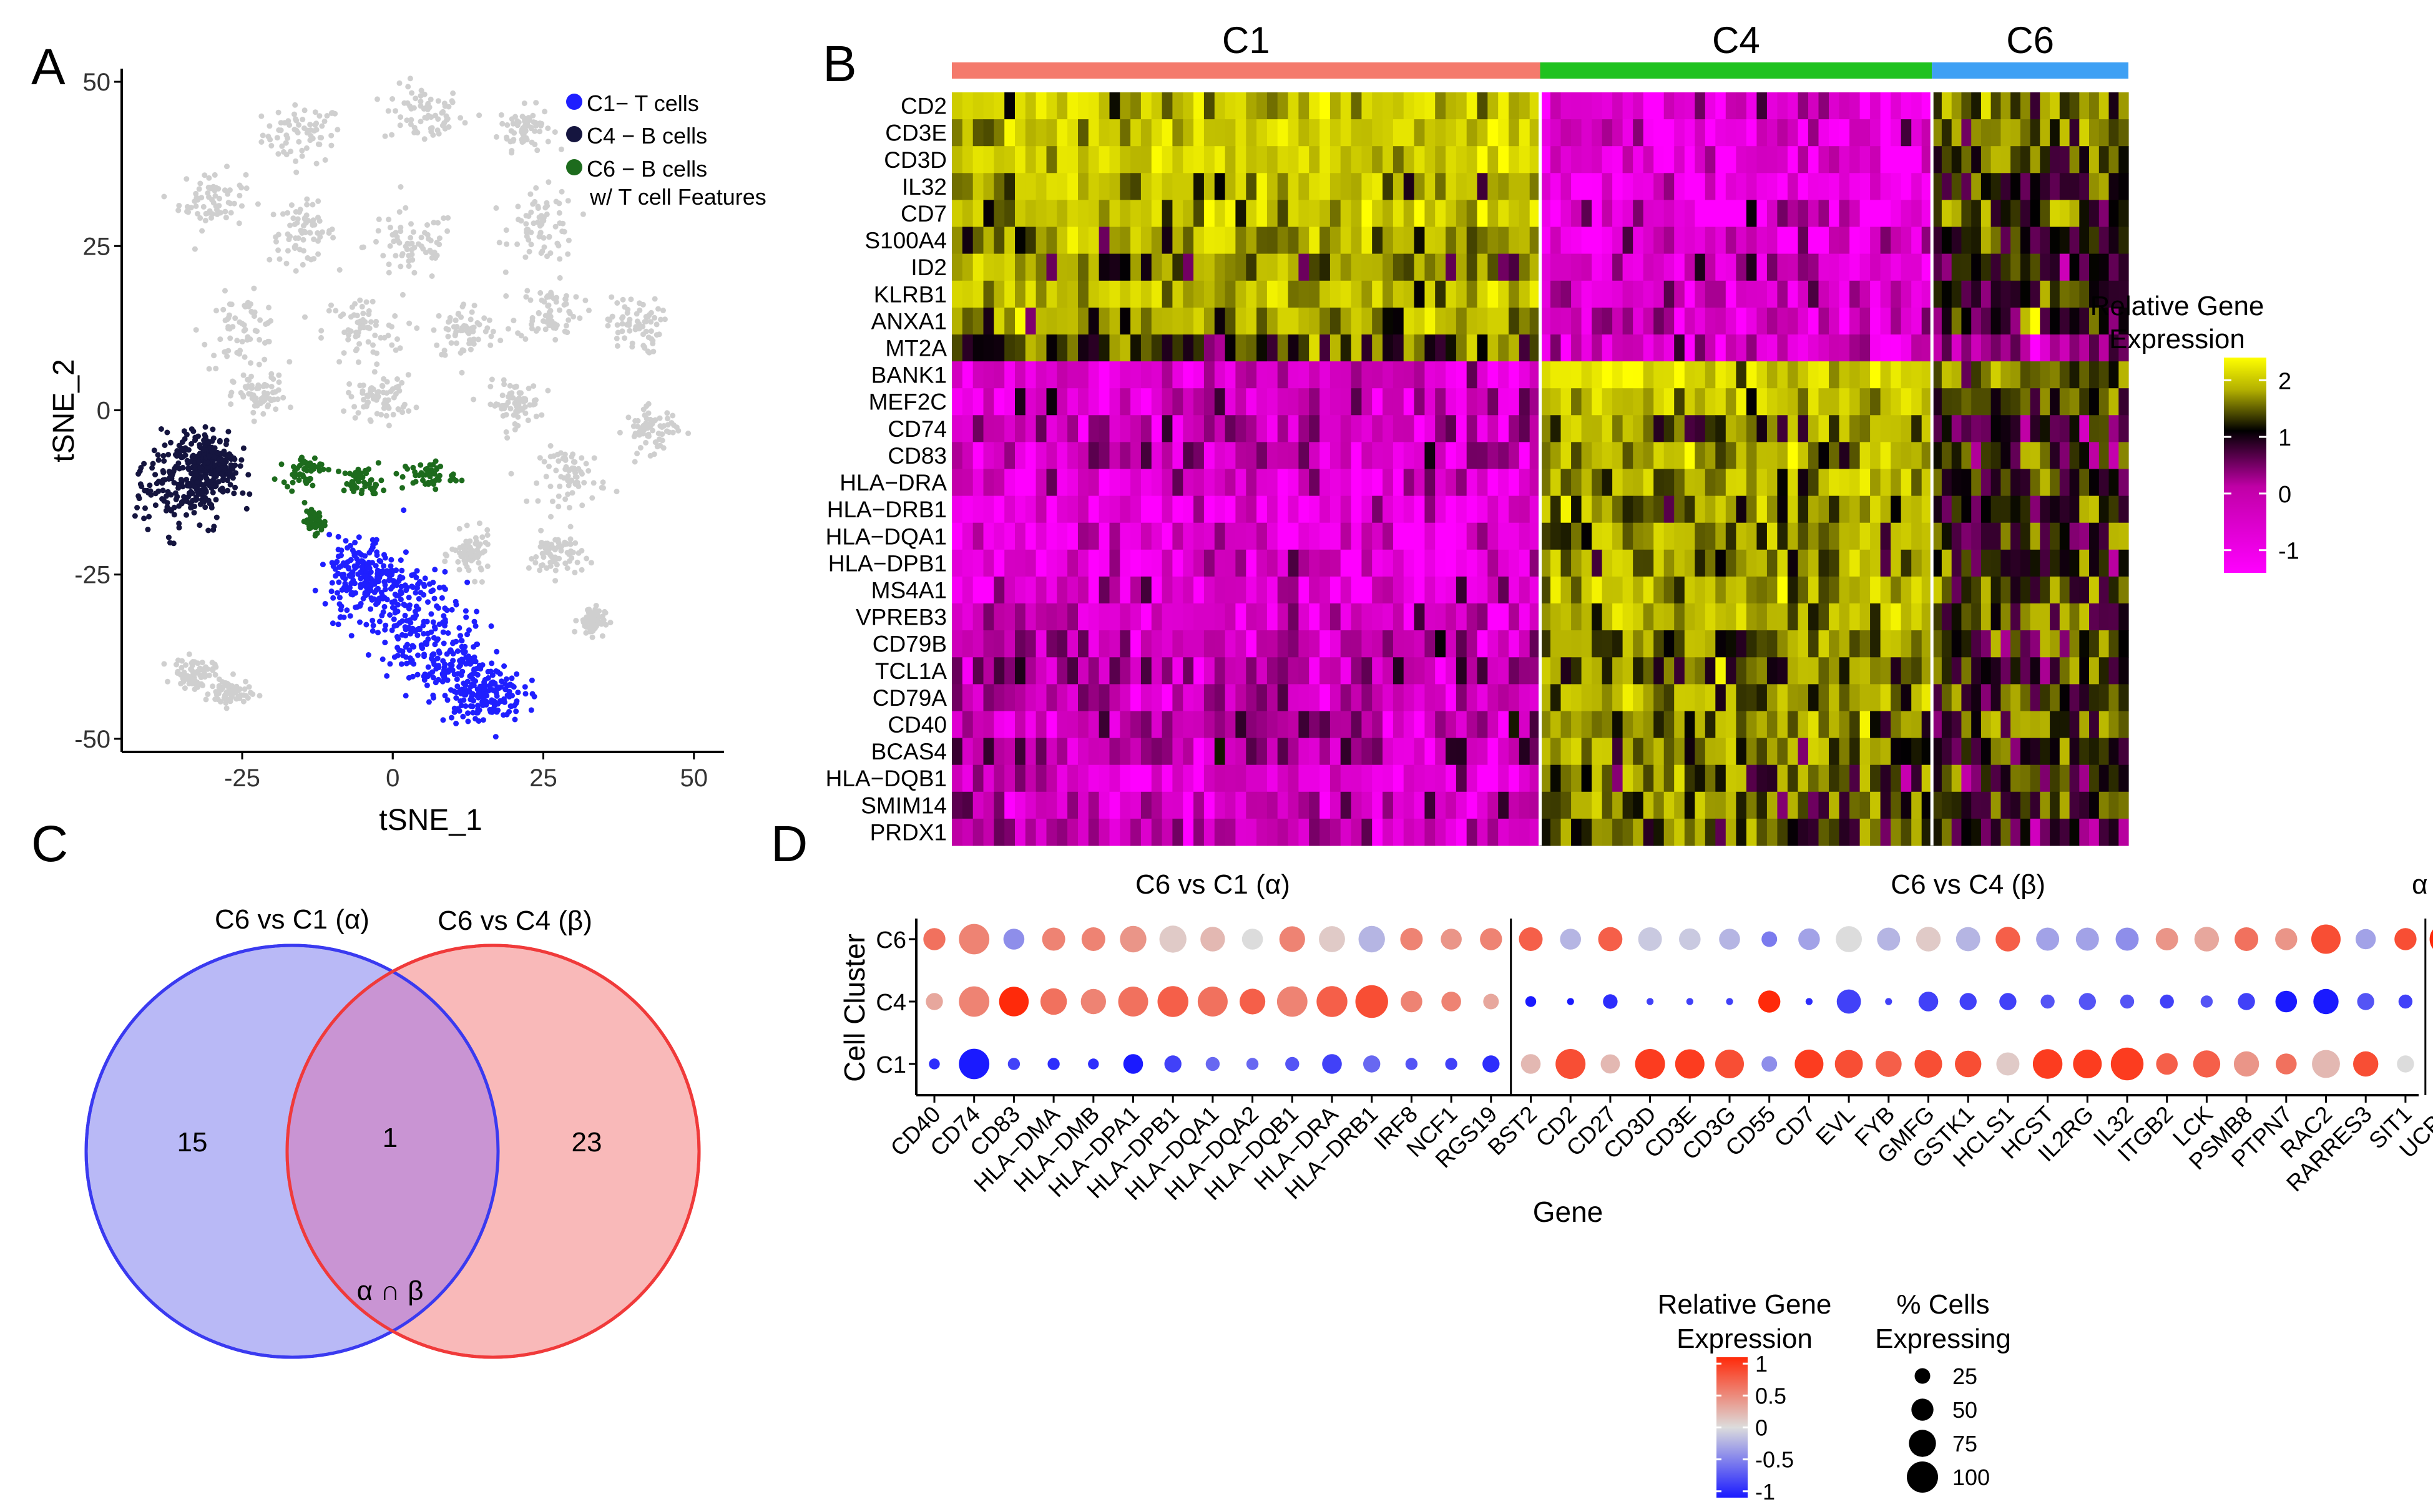 This screenshot has width=2433, height=1512. What do you see at coordinates (574, 167) in the screenshot?
I see `legend-swatch-c6` at bounding box center [574, 167].